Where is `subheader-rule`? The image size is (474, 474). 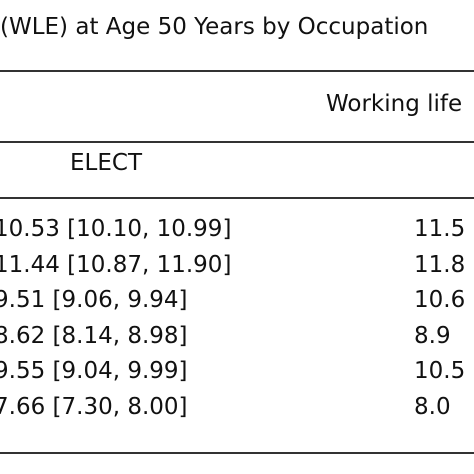 subheader-rule is located at coordinates (237, 198).